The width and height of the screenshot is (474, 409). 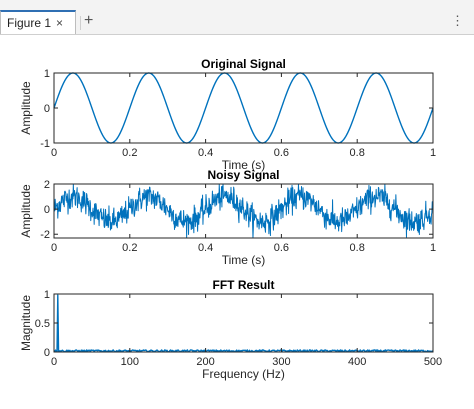 I want to click on subplot-3-xtick-label: 400, so click(x=357, y=362).